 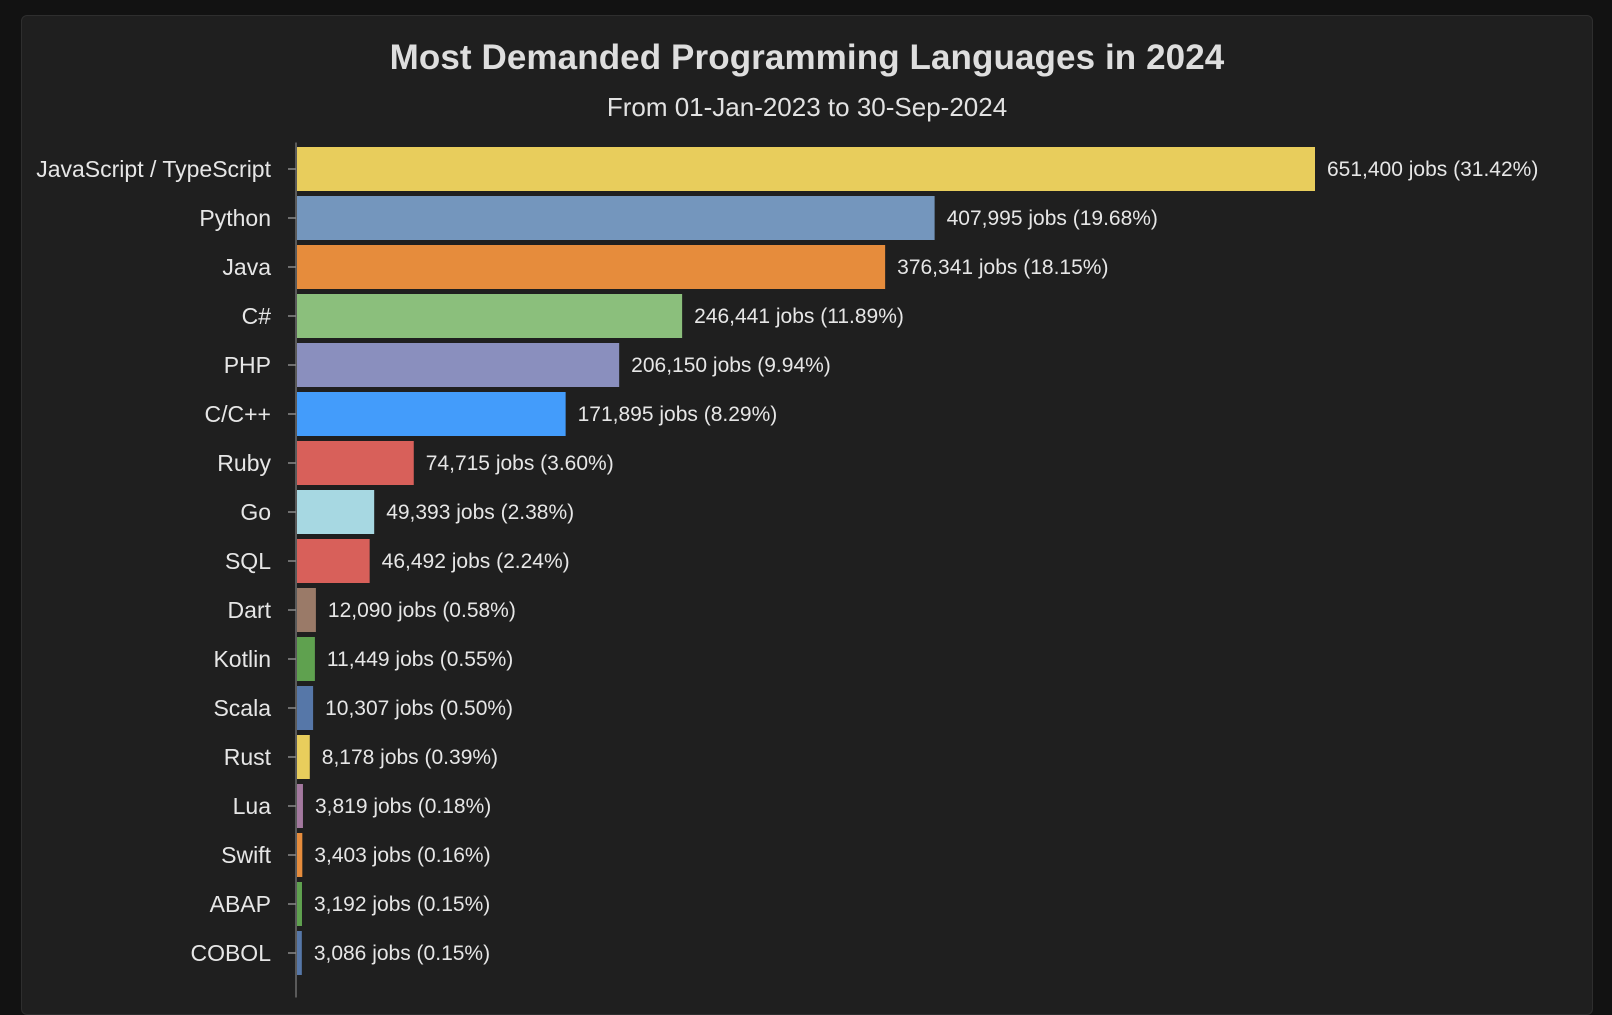 I want to click on data-label: 407,995 jobs (19.68%), so click(x=1052, y=218).